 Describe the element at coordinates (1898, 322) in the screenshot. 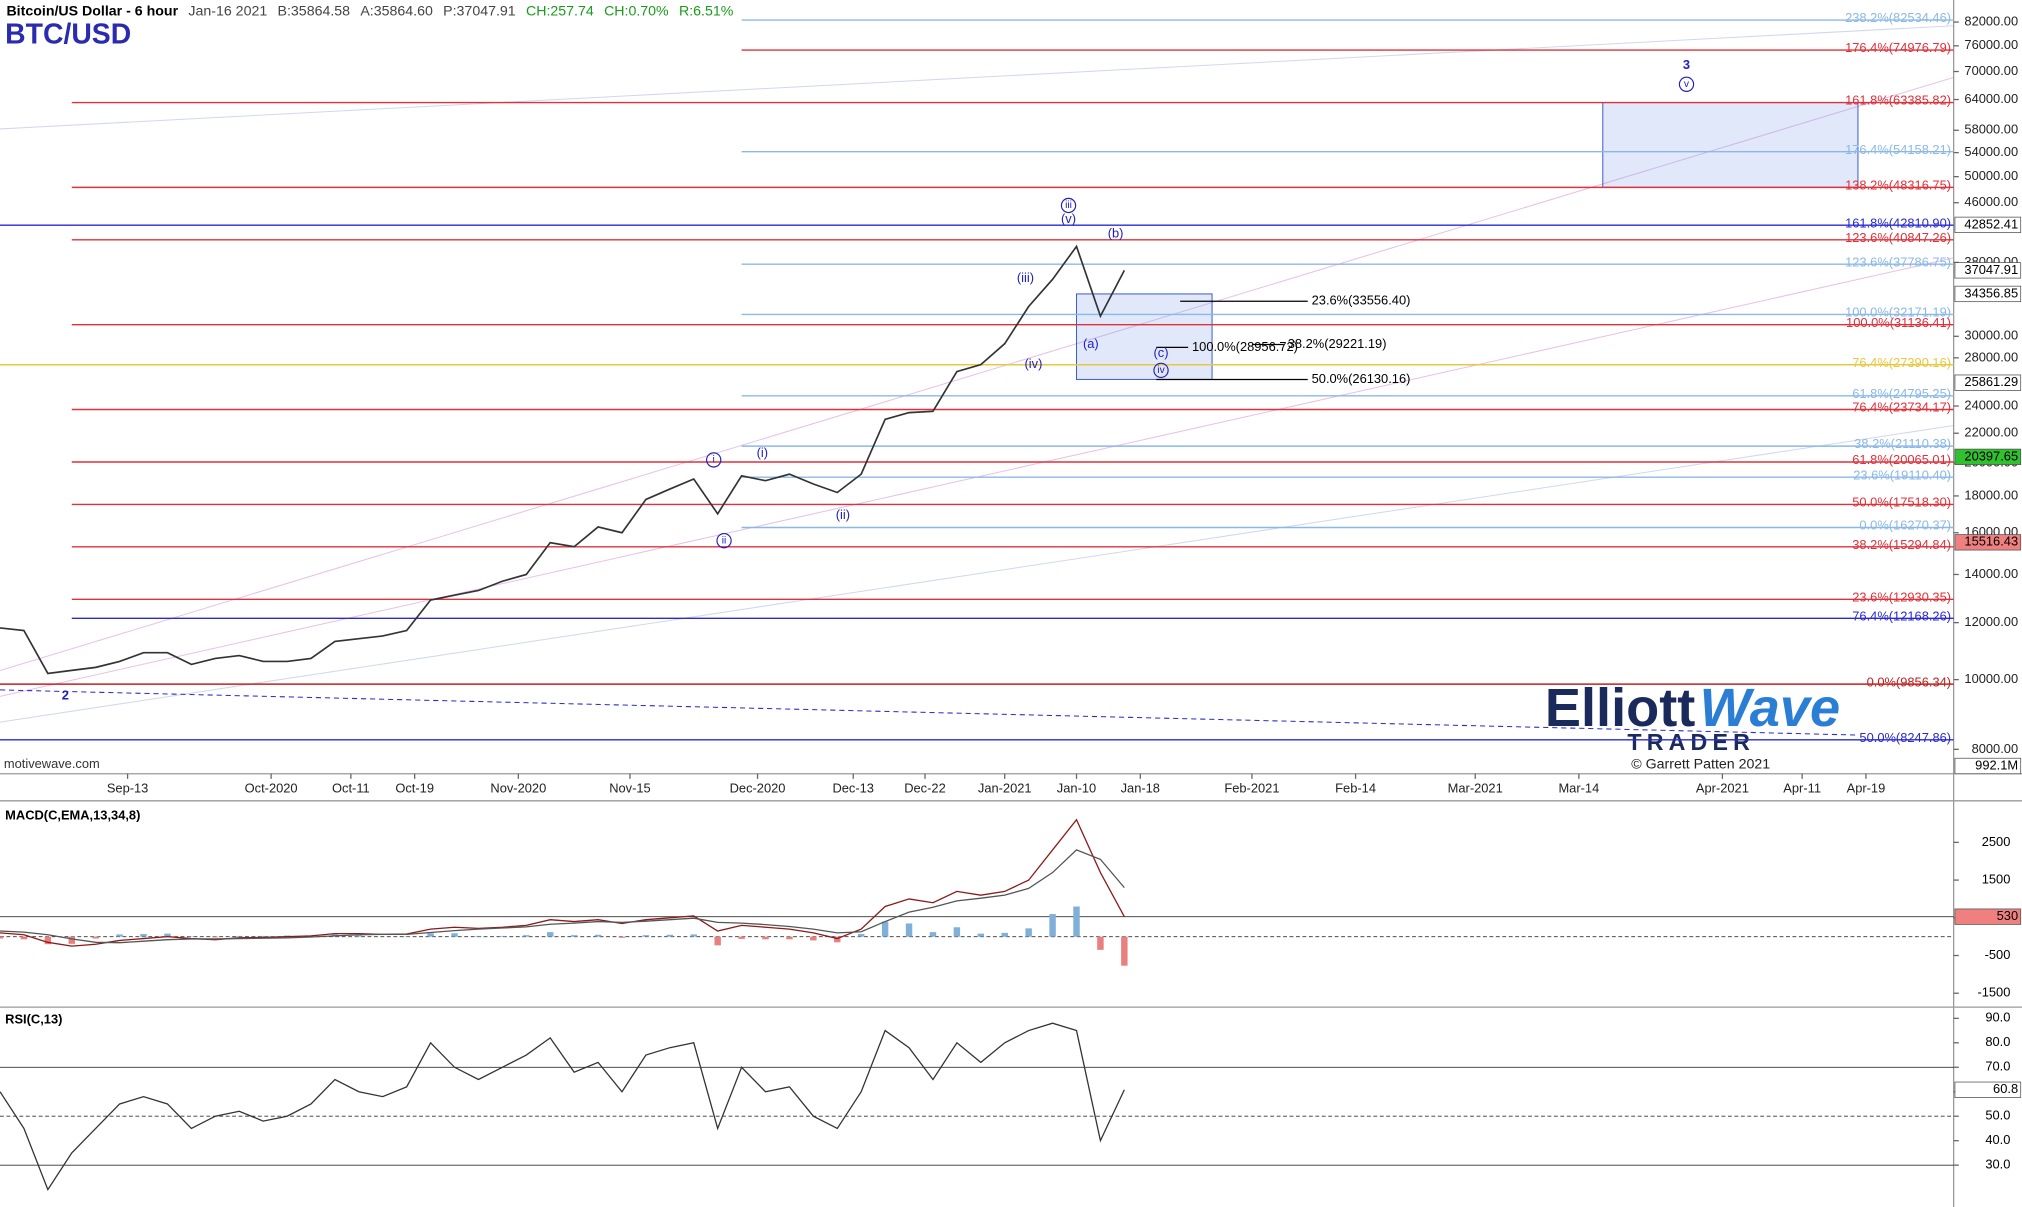

I see `fib-label: 100.0%(31136.41)` at that location.